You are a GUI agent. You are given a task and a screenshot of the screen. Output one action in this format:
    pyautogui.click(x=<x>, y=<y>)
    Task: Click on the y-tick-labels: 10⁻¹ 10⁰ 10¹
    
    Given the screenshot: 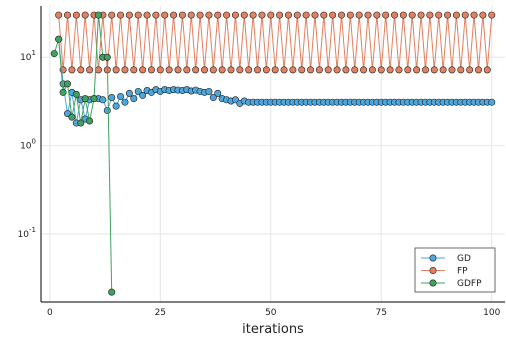 What is the action you would take?
    pyautogui.click(x=27, y=144)
    